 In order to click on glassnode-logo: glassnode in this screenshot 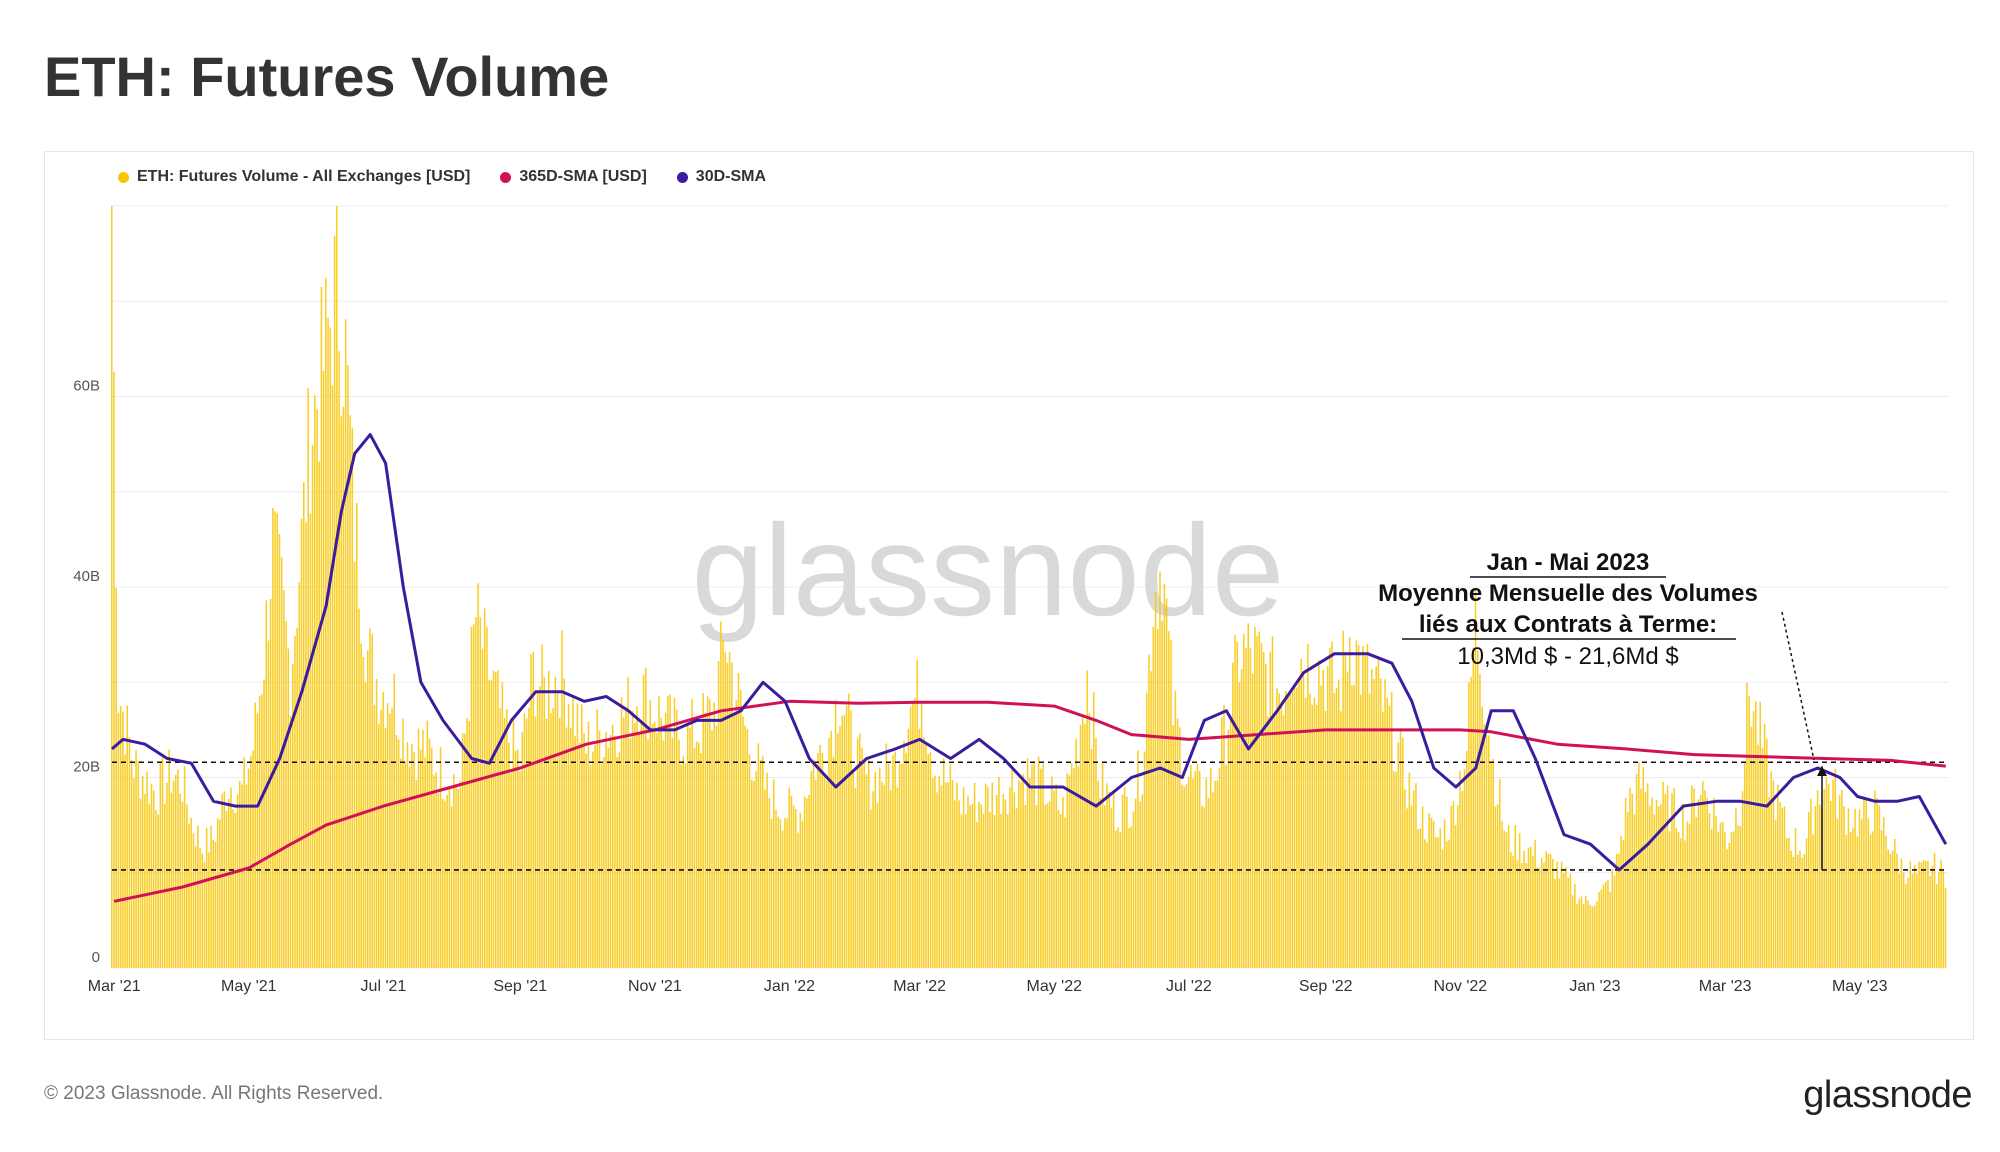, I will do `click(1887, 1095)`.